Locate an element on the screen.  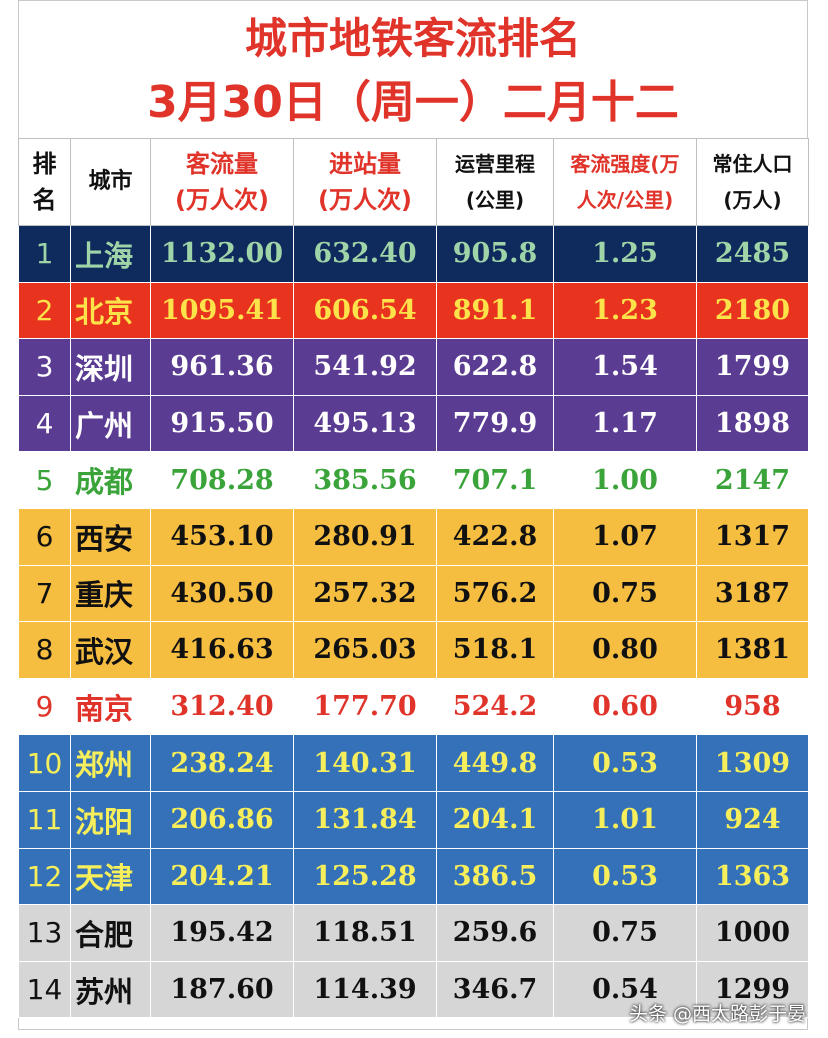
table-row: 9 南京 312.40 177.70 524.2 0.60 958 is located at coordinates (413, 706).